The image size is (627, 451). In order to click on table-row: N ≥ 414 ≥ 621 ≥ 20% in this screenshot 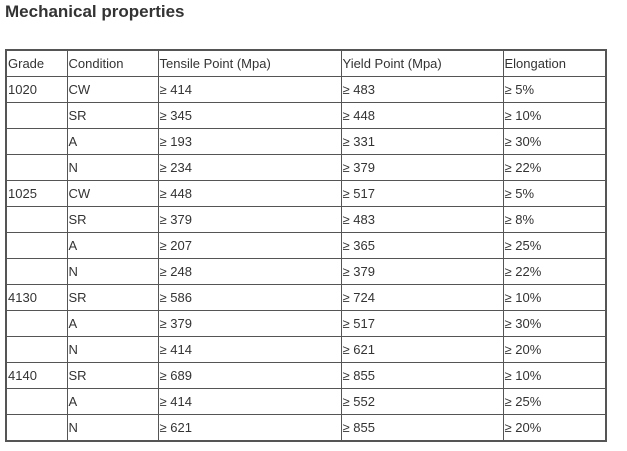, I will do `click(306, 349)`.